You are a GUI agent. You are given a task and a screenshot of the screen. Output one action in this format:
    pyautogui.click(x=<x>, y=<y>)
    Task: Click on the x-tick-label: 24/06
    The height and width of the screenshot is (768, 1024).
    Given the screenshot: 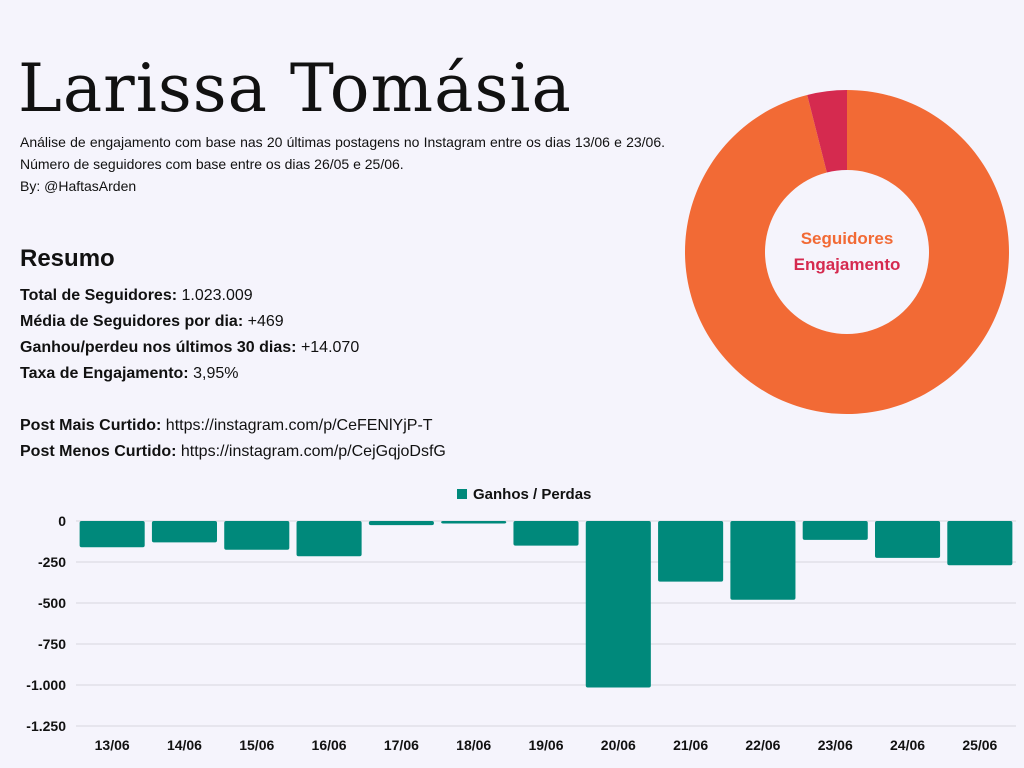 What is the action you would take?
    pyautogui.click(x=907, y=745)
    